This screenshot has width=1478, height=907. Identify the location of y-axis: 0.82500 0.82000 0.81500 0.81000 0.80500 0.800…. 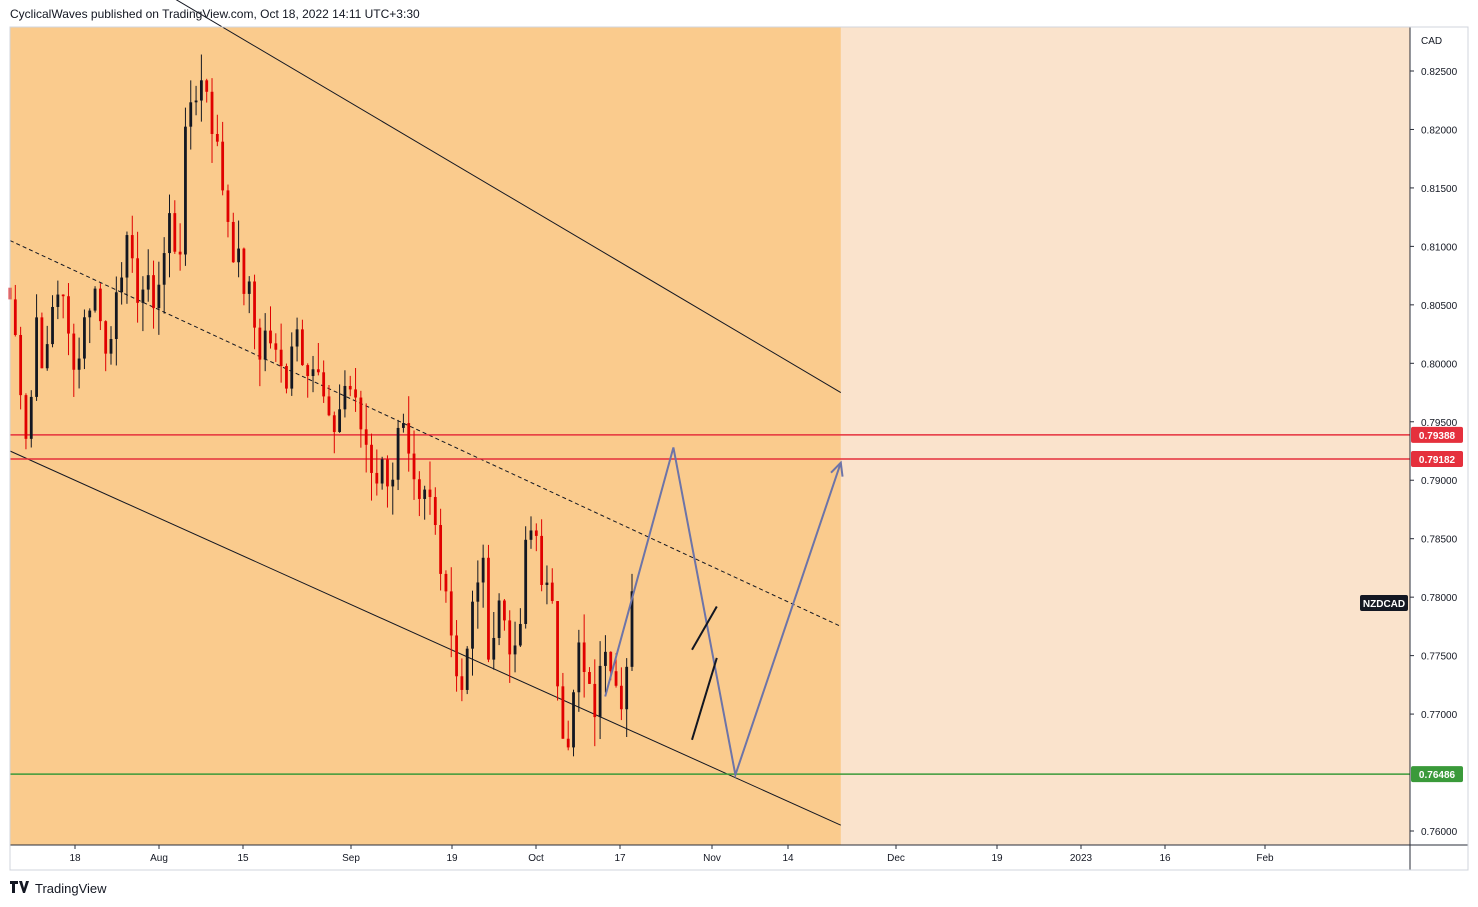
(1434, 452).